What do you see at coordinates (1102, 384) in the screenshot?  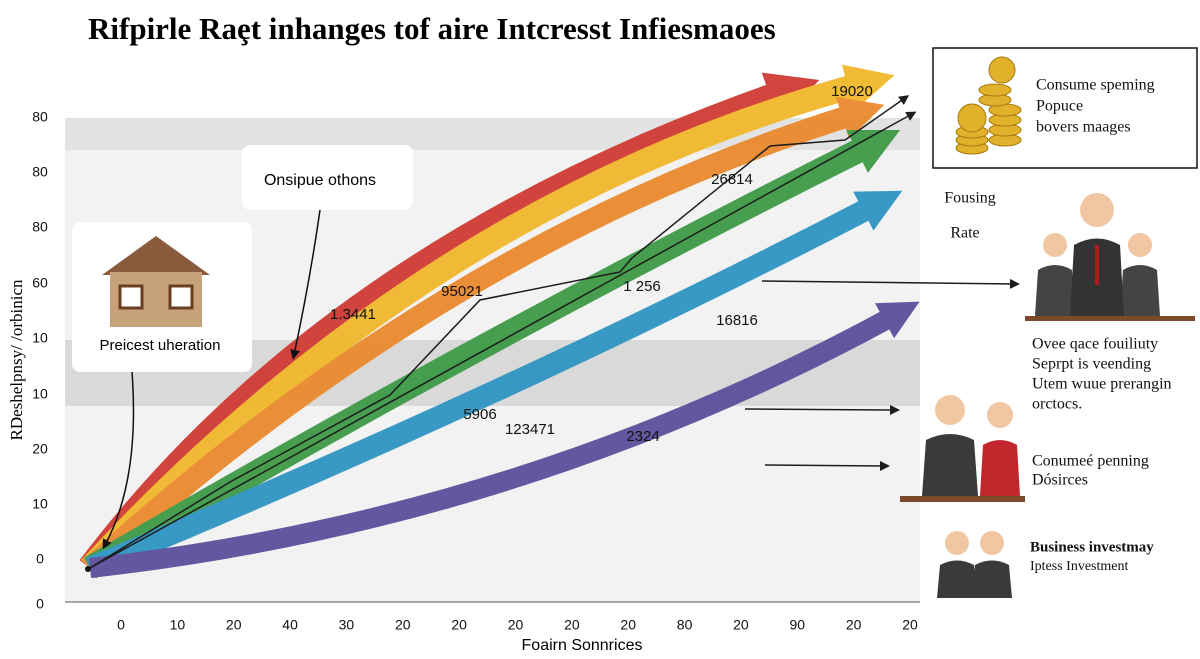 I see `info-text: Utem wuue prerangin` at bounding box center [1102, 384].